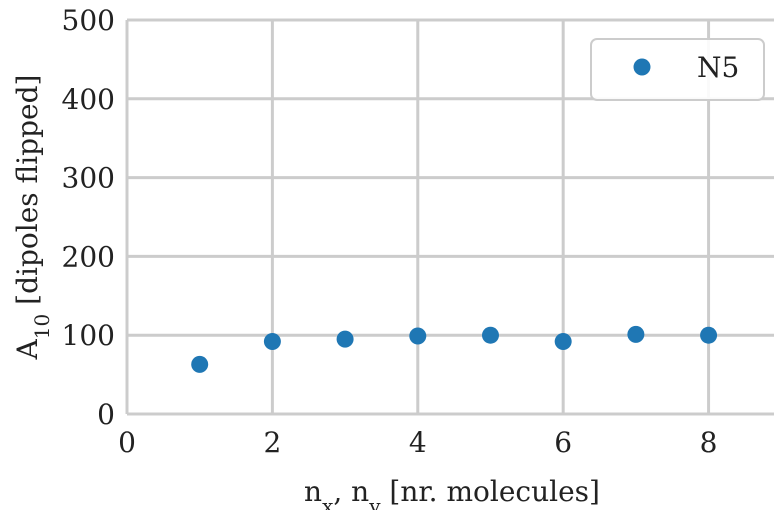  I want to click on legend-label-n5: N5, so click(718, 67).